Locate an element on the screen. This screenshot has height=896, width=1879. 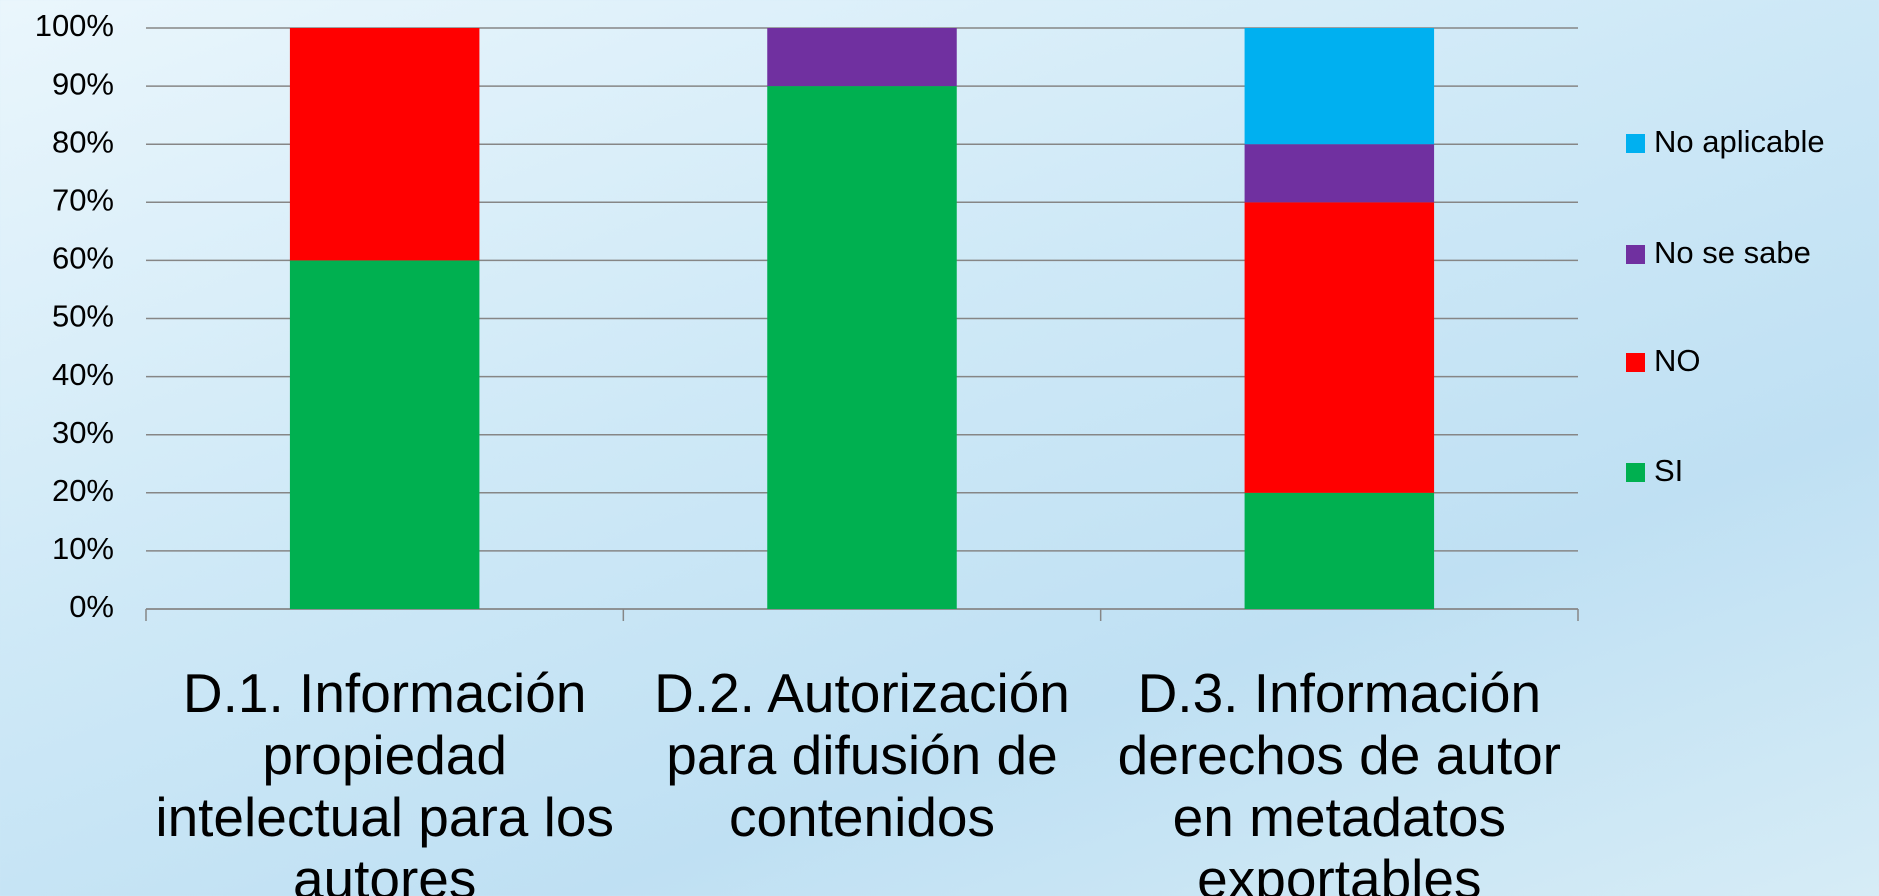
y-tick-label: 100% is located at coordinates (74, 25).